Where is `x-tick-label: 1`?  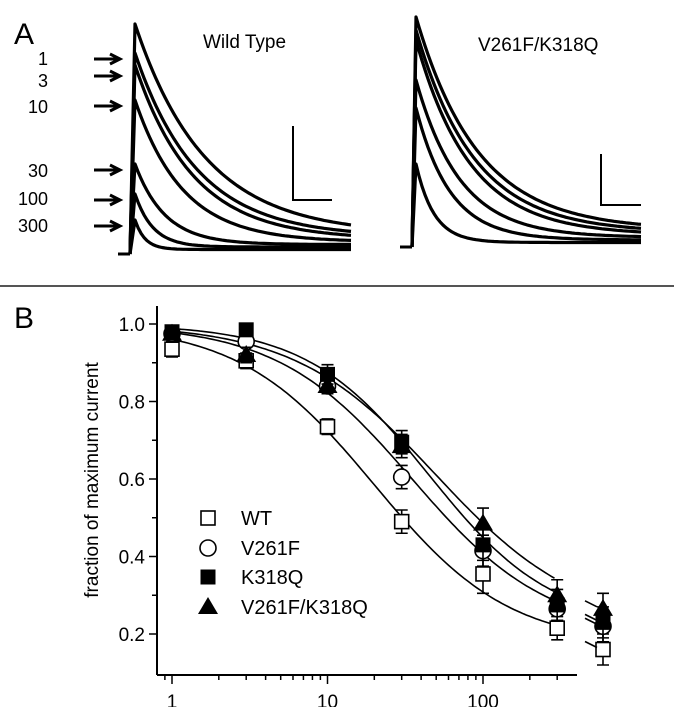 x-tick-label: 1 is located at coordinates (172, 699).